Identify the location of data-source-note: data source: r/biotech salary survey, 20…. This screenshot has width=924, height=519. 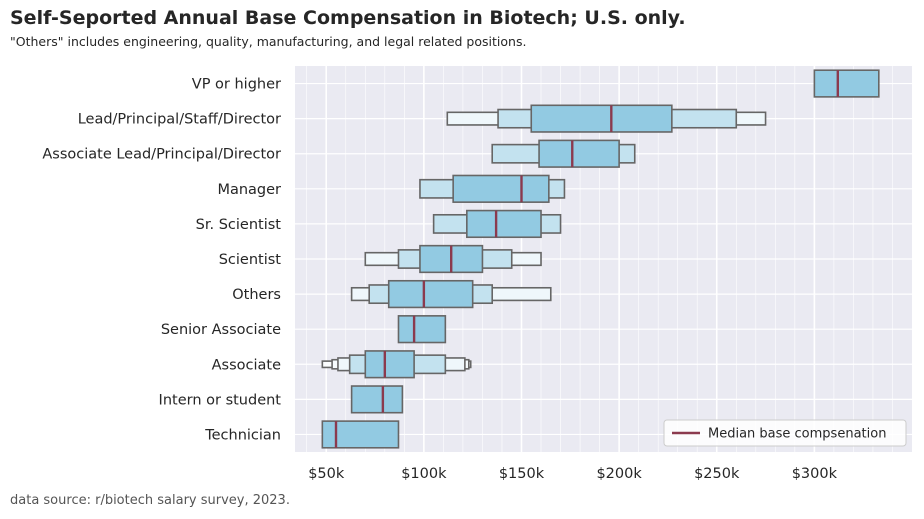
(150, 500).